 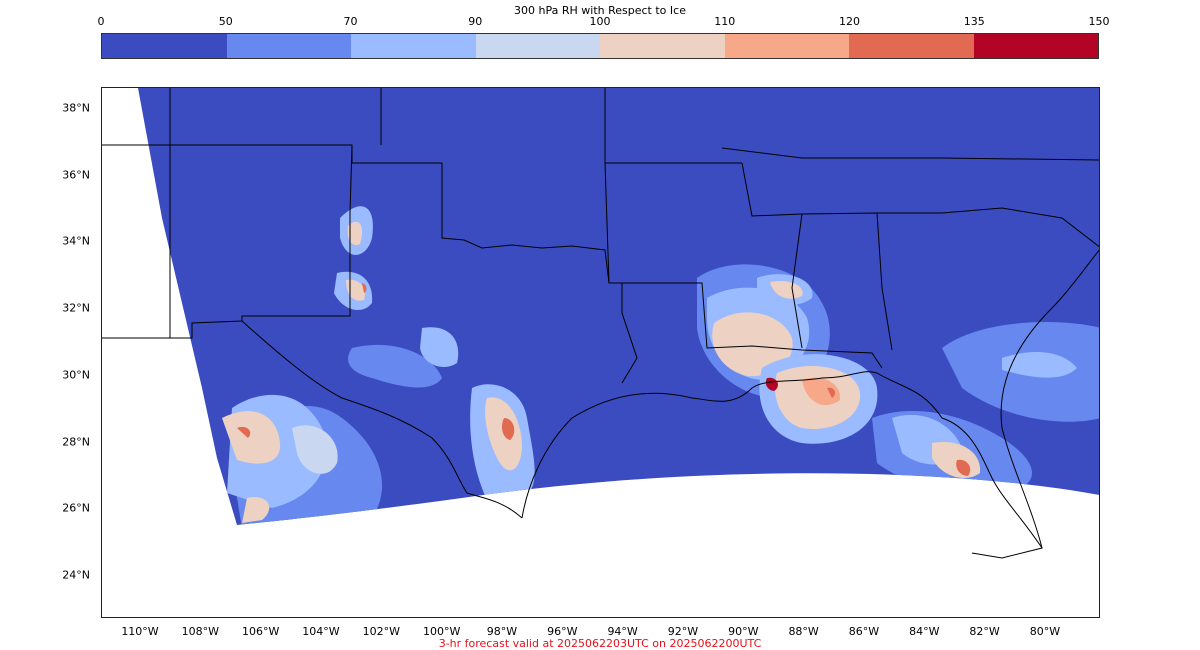 What do you see at coordinates (225, 21) in the screenshot?
I see `colorbar-tick-label: 50` at bounding box center [225, 21].